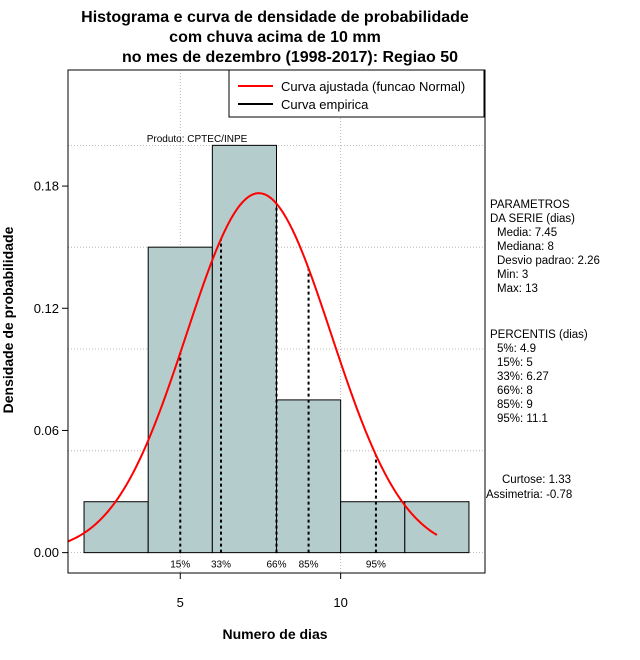 This screenshot has height=660, width=640. I want to click on y-tick-label: 0.18, so click(46, 186).